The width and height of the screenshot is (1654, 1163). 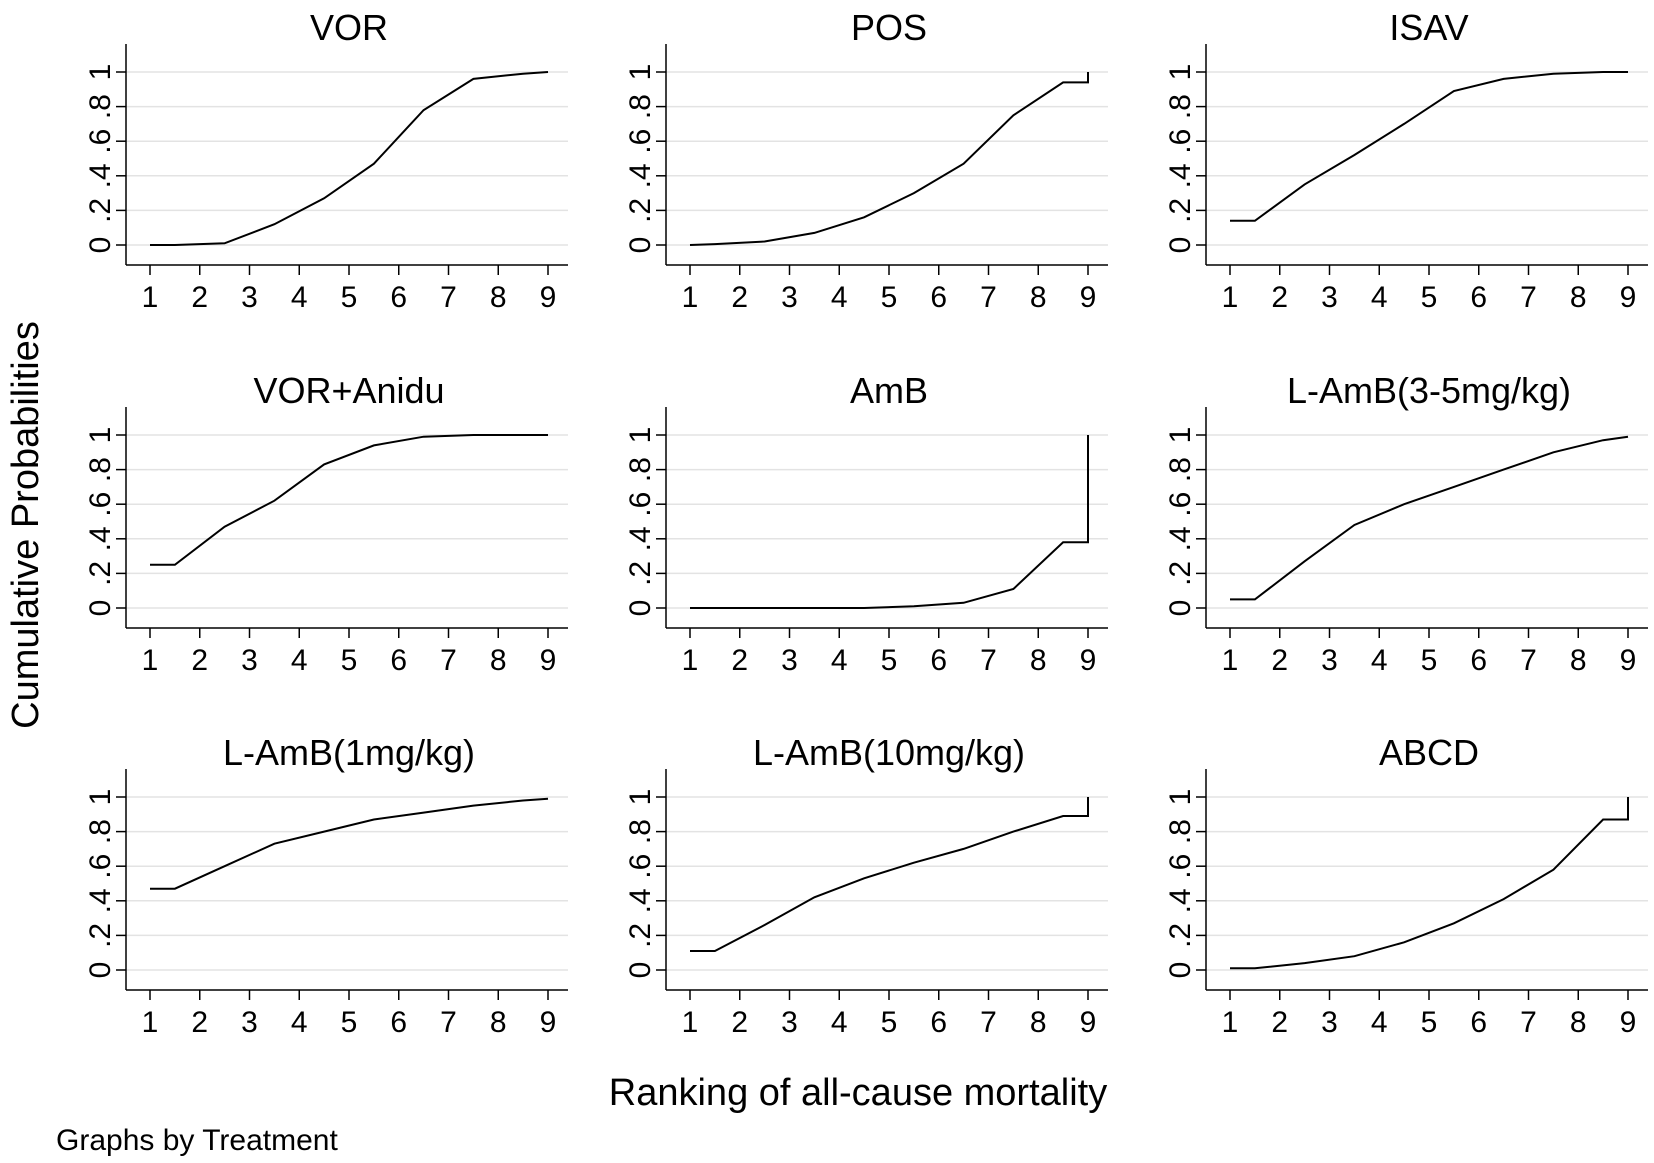 What do you see at coordinates (889, 390) in the screenshot?
I see `panel-title: AmB` at bounding box center [889, 390].